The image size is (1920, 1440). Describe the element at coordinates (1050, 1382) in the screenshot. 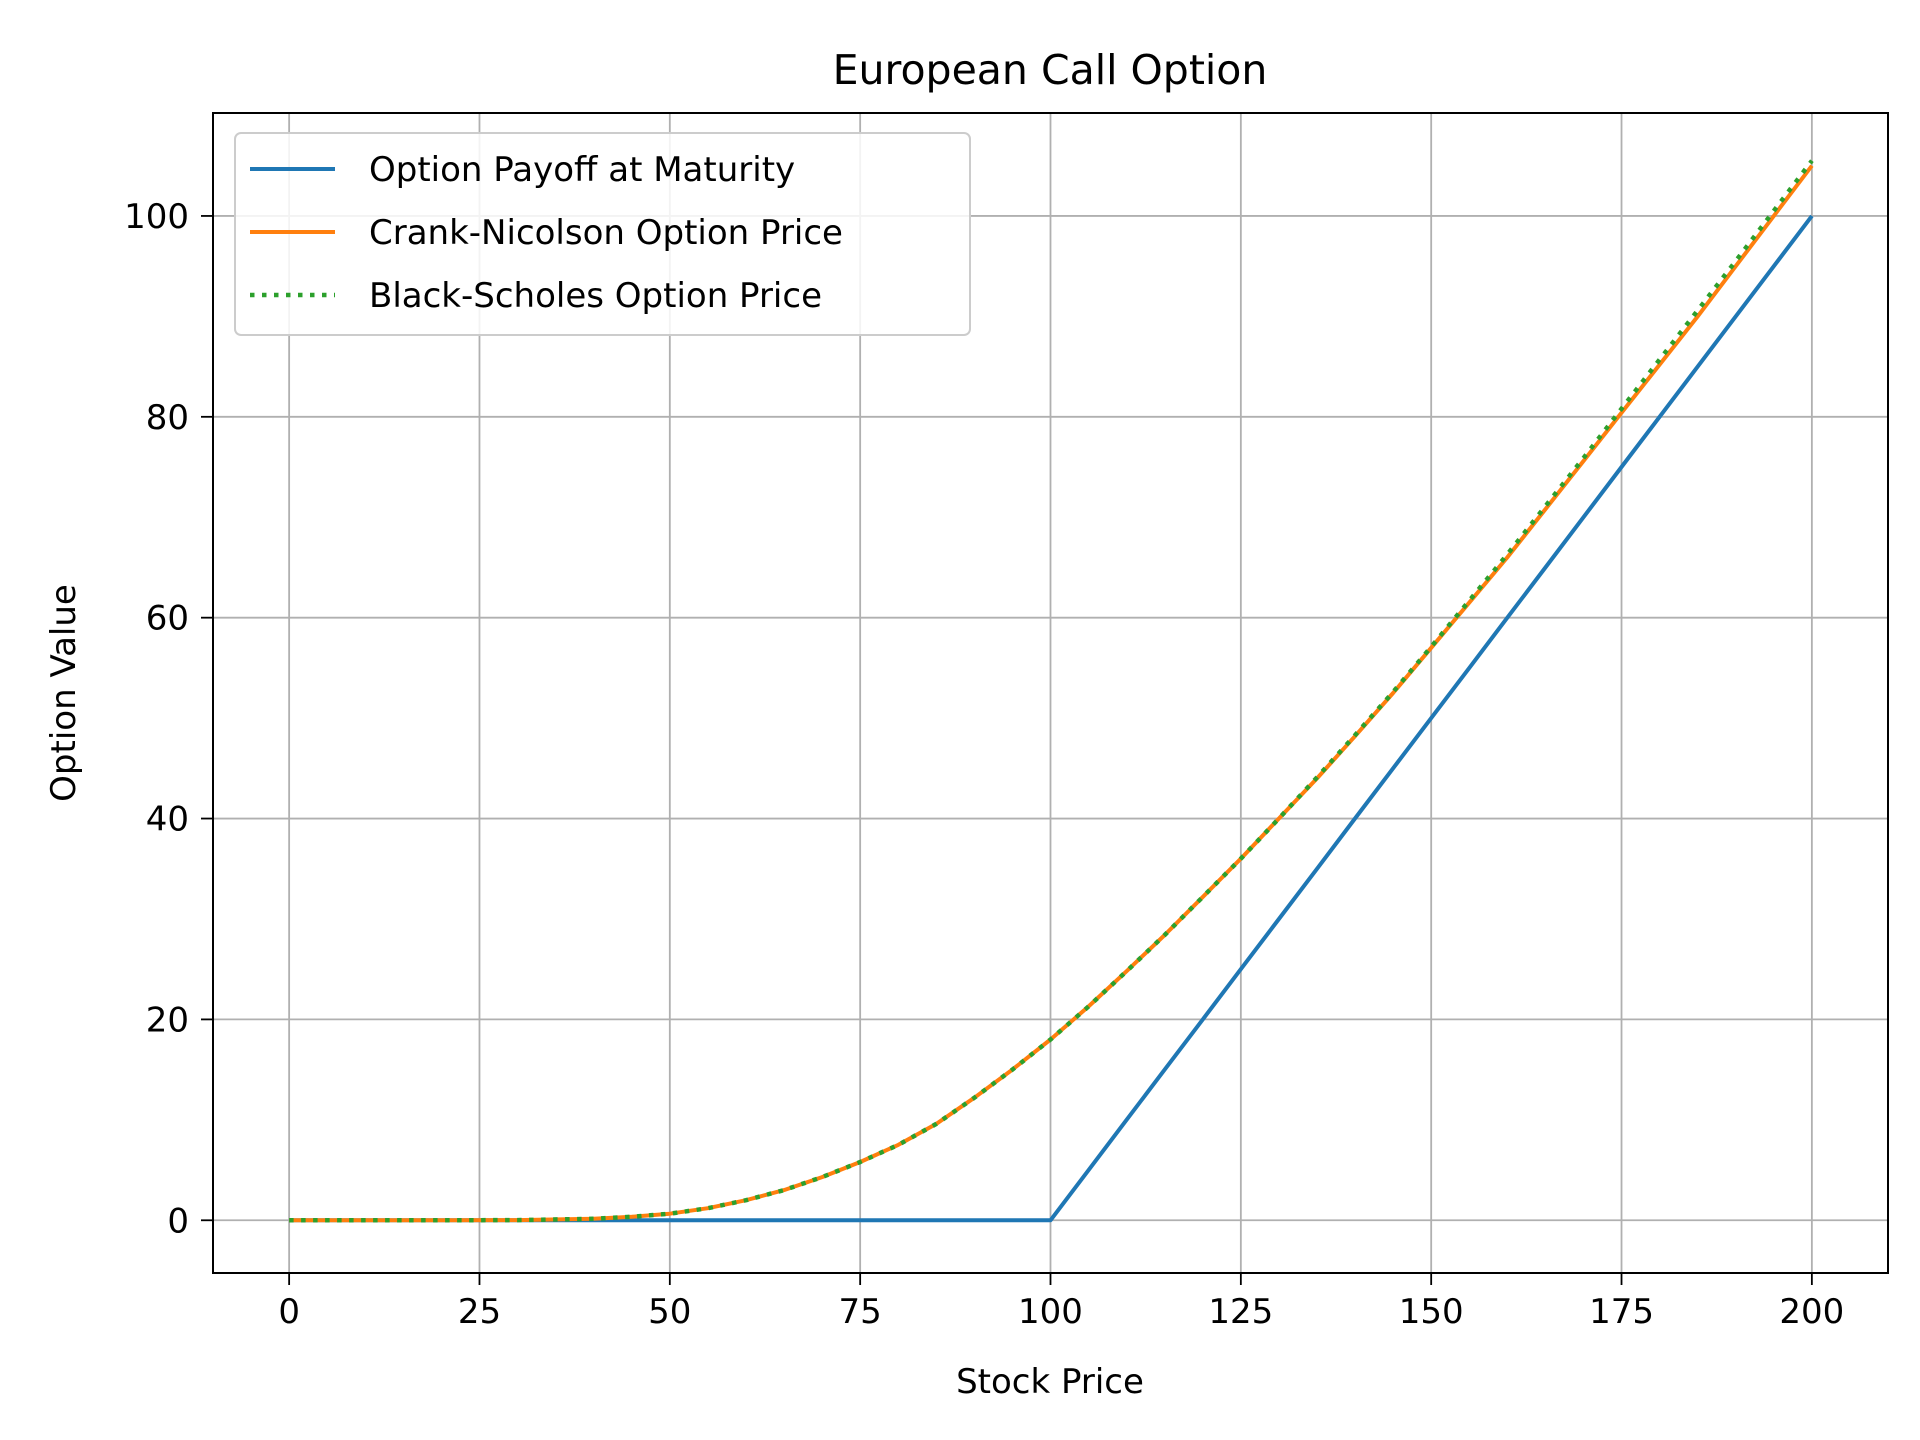

I see `x-axis-label: Stock Price` at that location.